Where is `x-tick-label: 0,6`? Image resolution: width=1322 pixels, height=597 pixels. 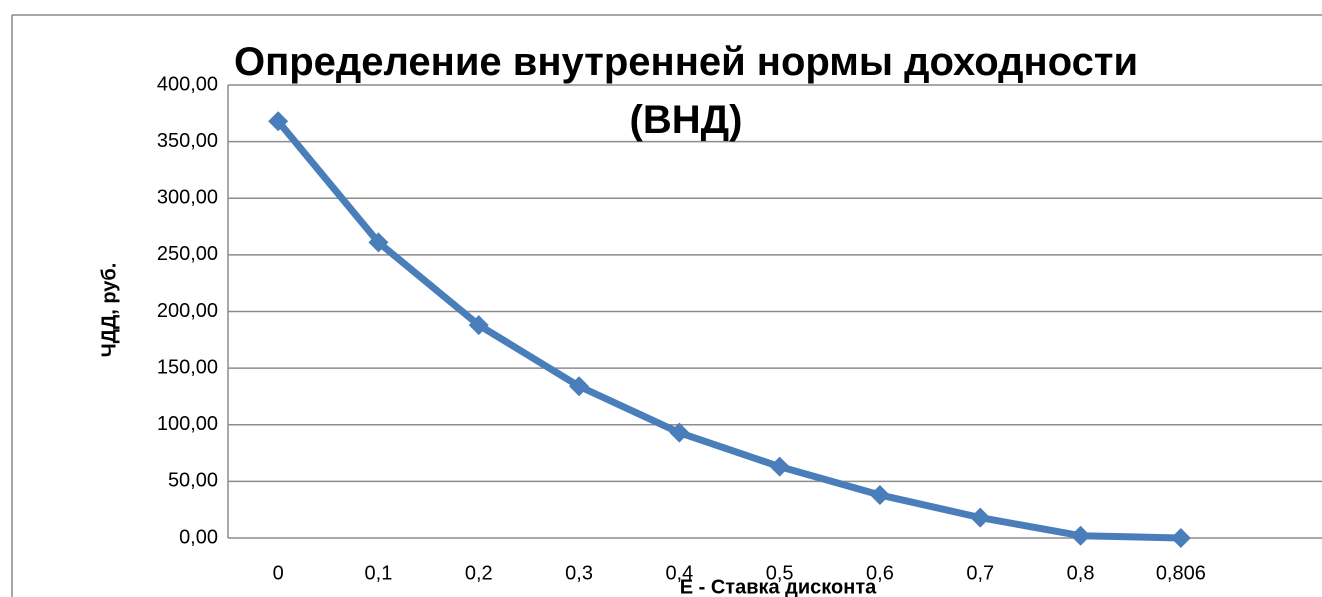
x-tick-label: 0,6 is located at coordinates (880, 573).